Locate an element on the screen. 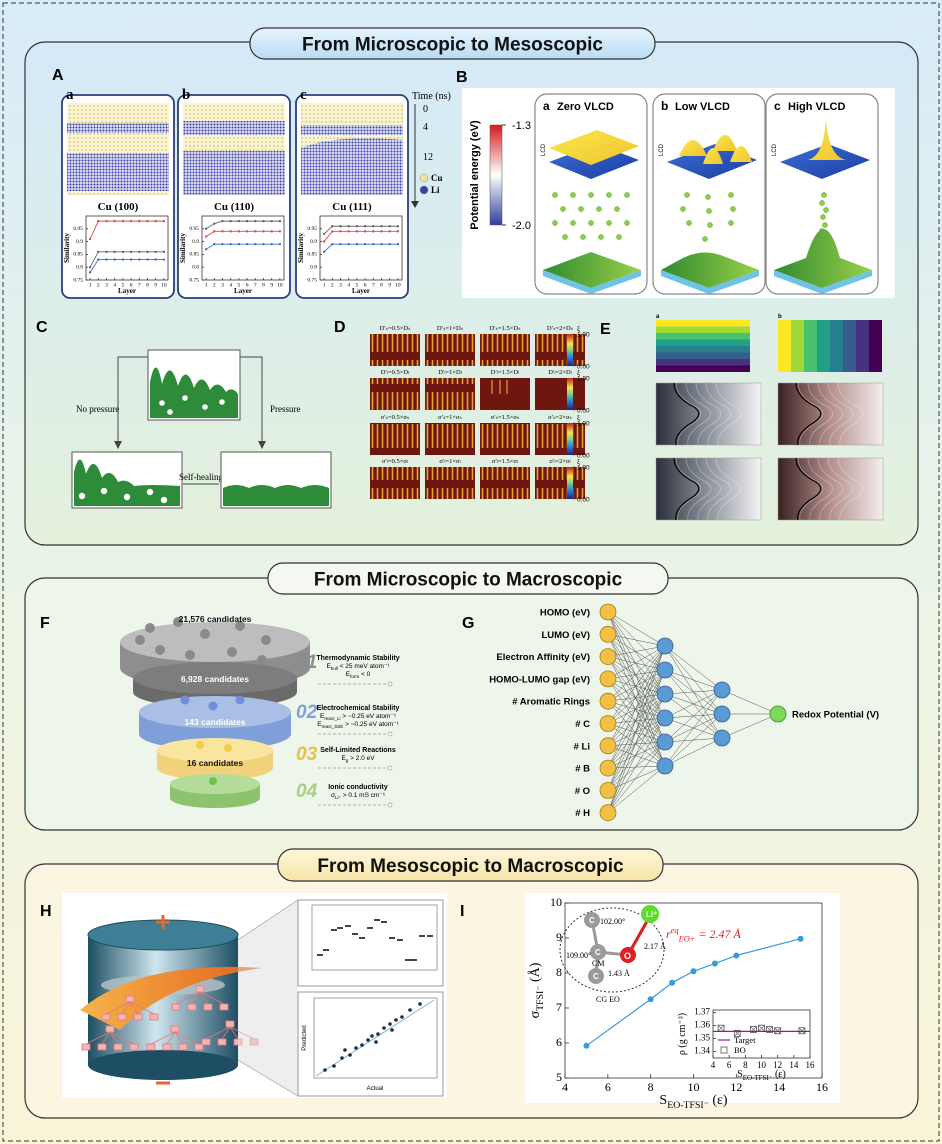 The width and height of the screenshot is (942, 1144). x-tick-label: 14 is located at coordinates (779, 1087).